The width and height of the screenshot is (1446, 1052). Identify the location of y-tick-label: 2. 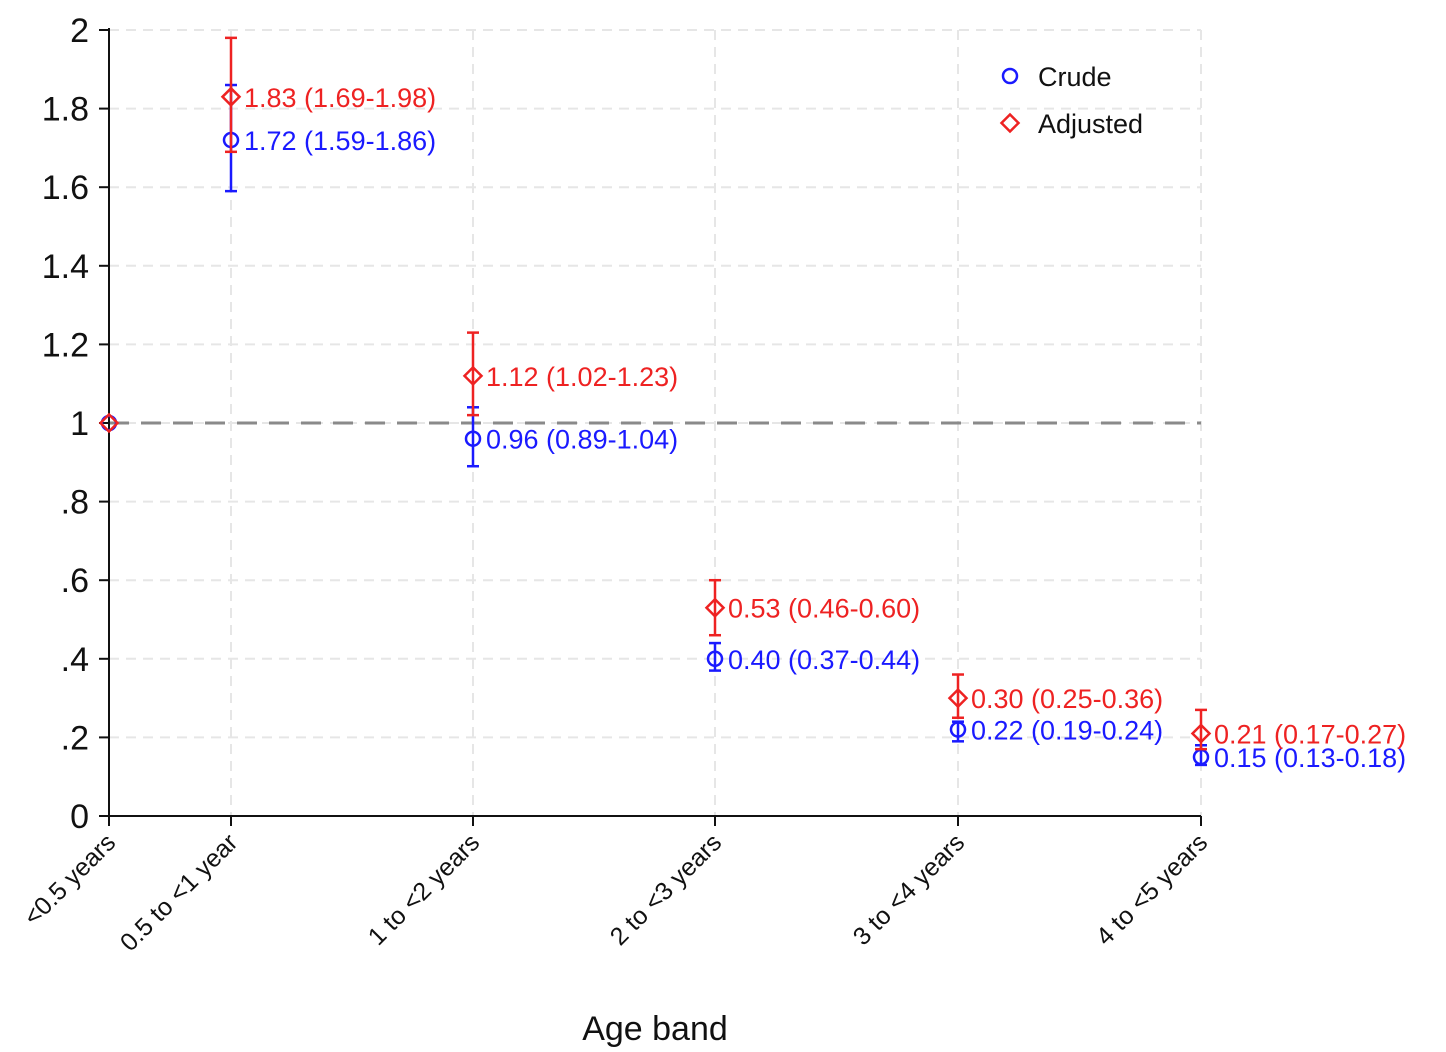
(79, 31).